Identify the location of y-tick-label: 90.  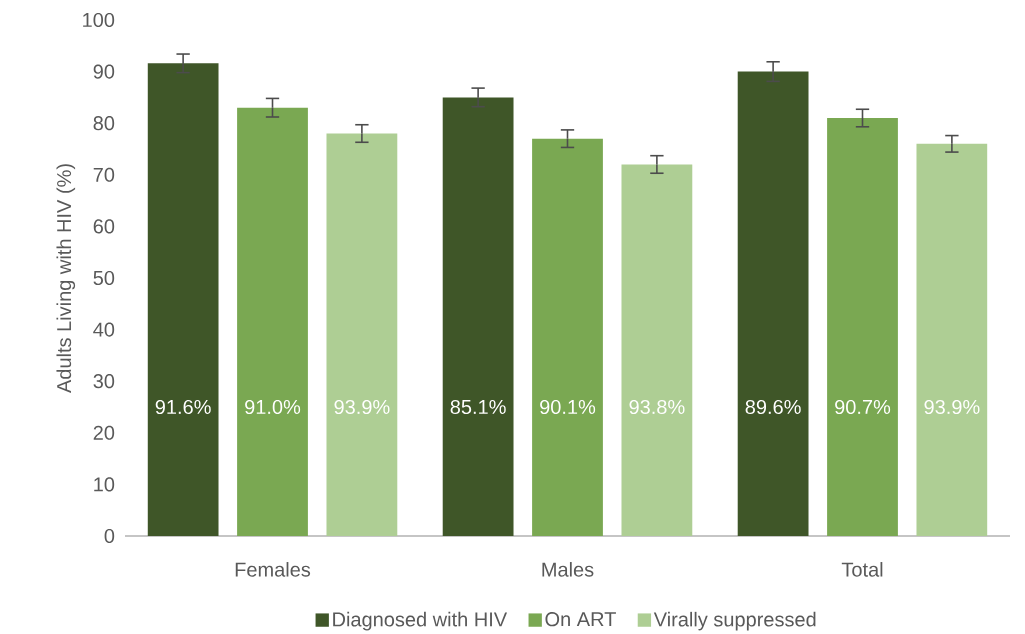
(104, 71).